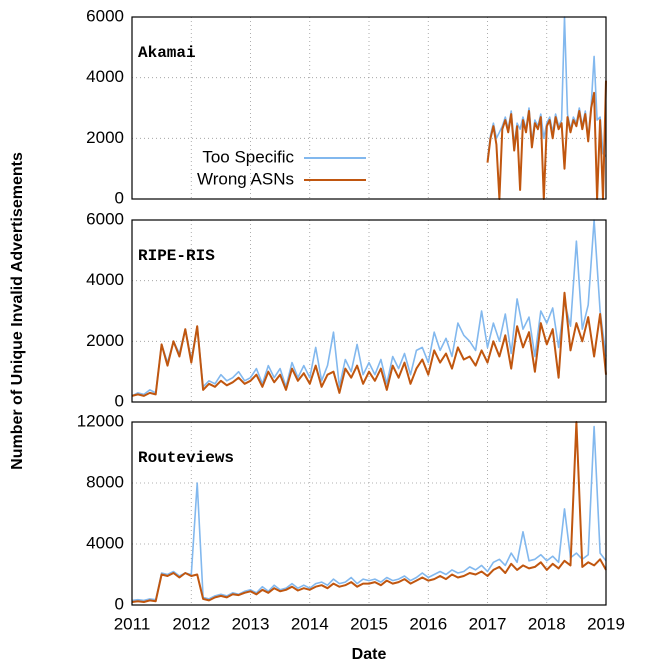  What do you see at coordinates (176, 256) in the screenshot?
I see `panel-label: RIPE-RIS` at bounding box center [176, 256].